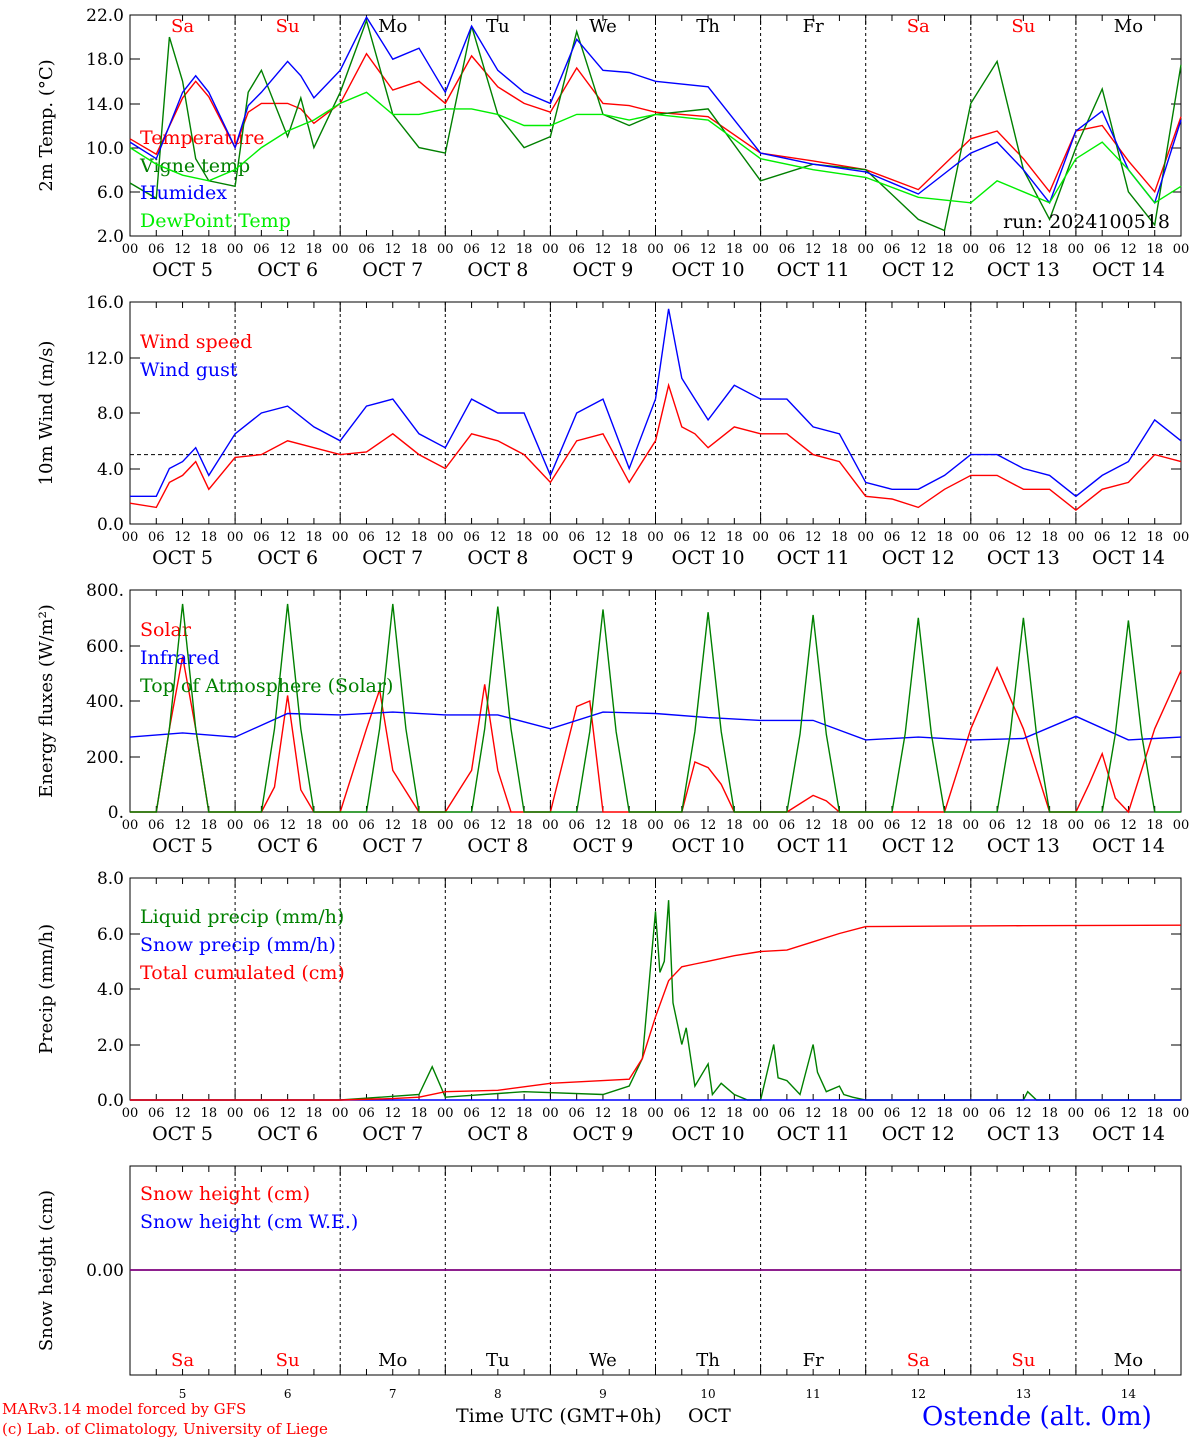 The height and width of the screenshot is (1440, 1194). I want to click on weekday-label: We, so click(603, 26).